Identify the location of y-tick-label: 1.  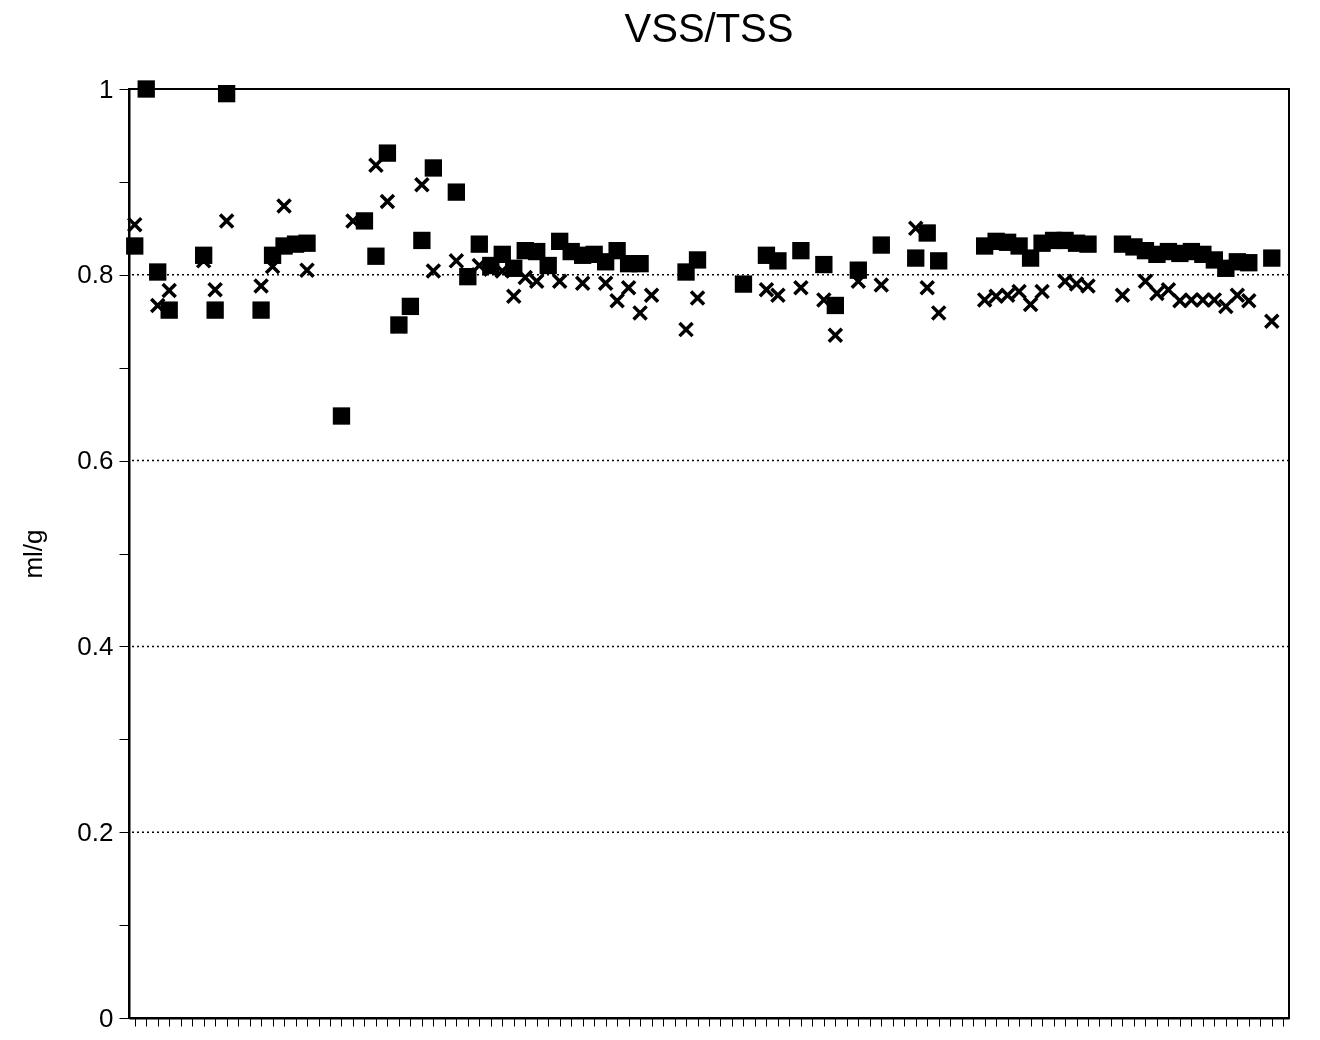
(106, 88).